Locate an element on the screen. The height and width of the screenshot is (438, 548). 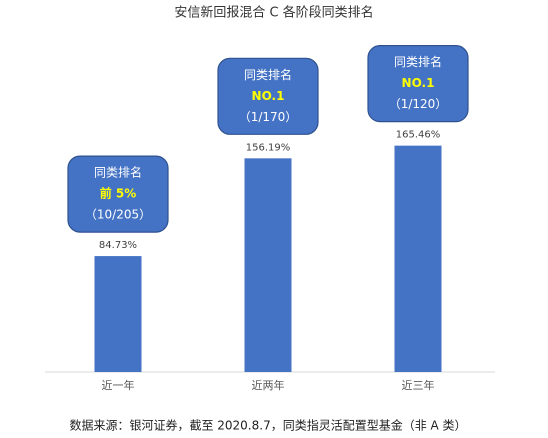
data-label: 84.73% is located at coordinates (118, 245).